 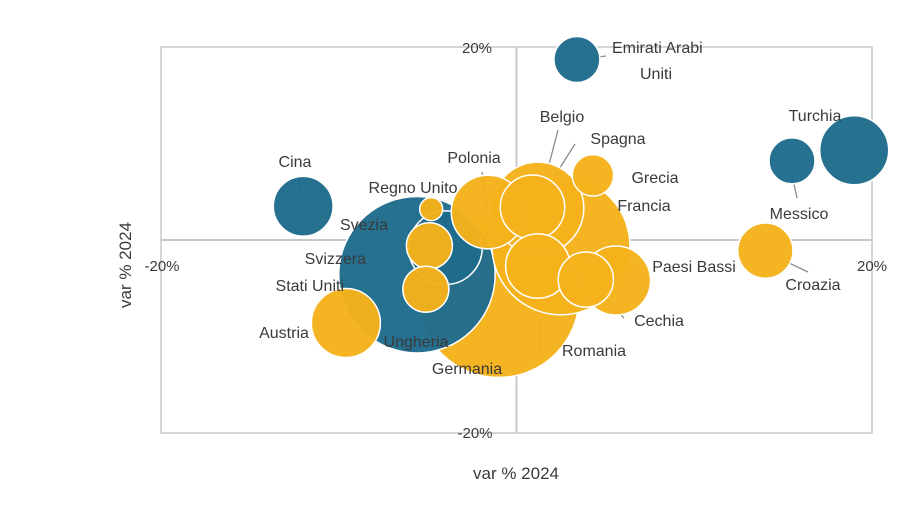 I want to click on label-francia: Francia, so click(x=643, y=206).